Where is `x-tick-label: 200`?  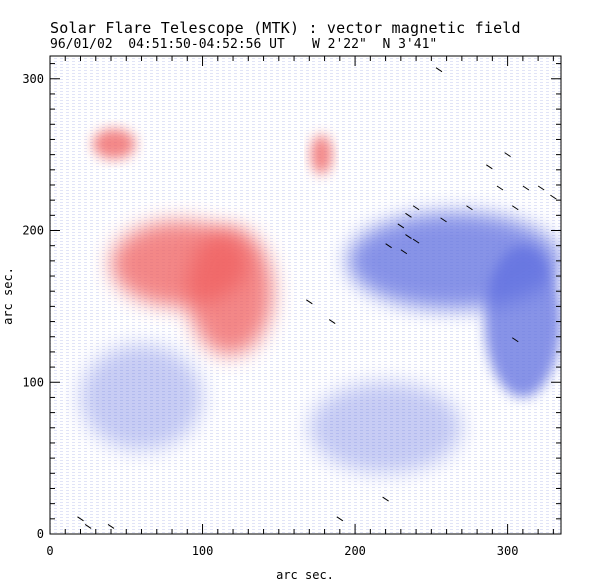 x-tick-label: 200 is located at coordinates (355, 551).